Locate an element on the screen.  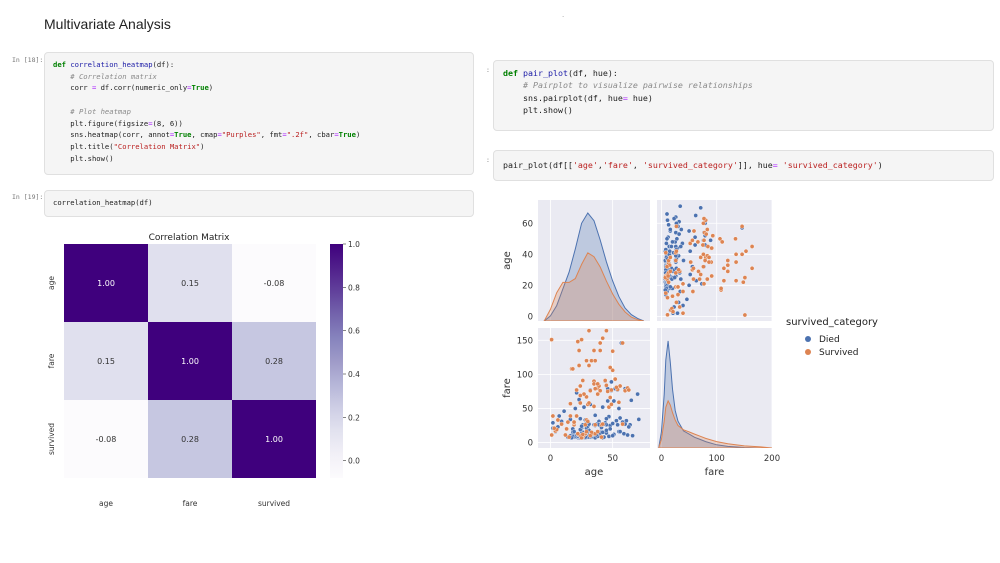
kde-died is located at coordinates (715, 394).